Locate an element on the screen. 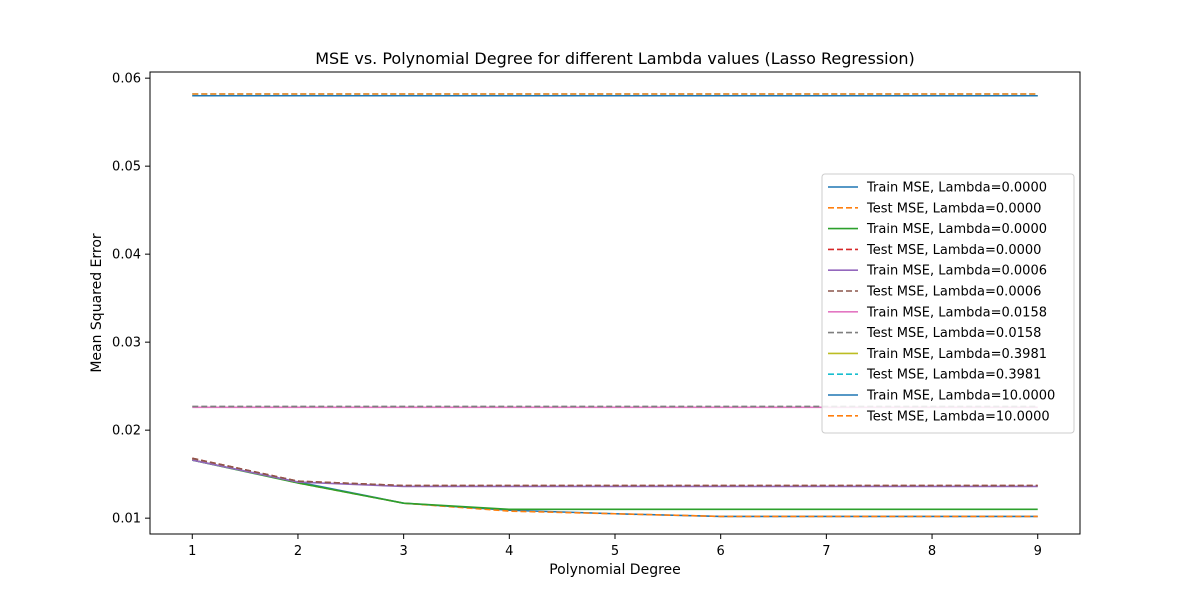 The width and height of the screenshot is (1200, 604). y-tick-label: 0.04 is located at coordinates (126, 255).